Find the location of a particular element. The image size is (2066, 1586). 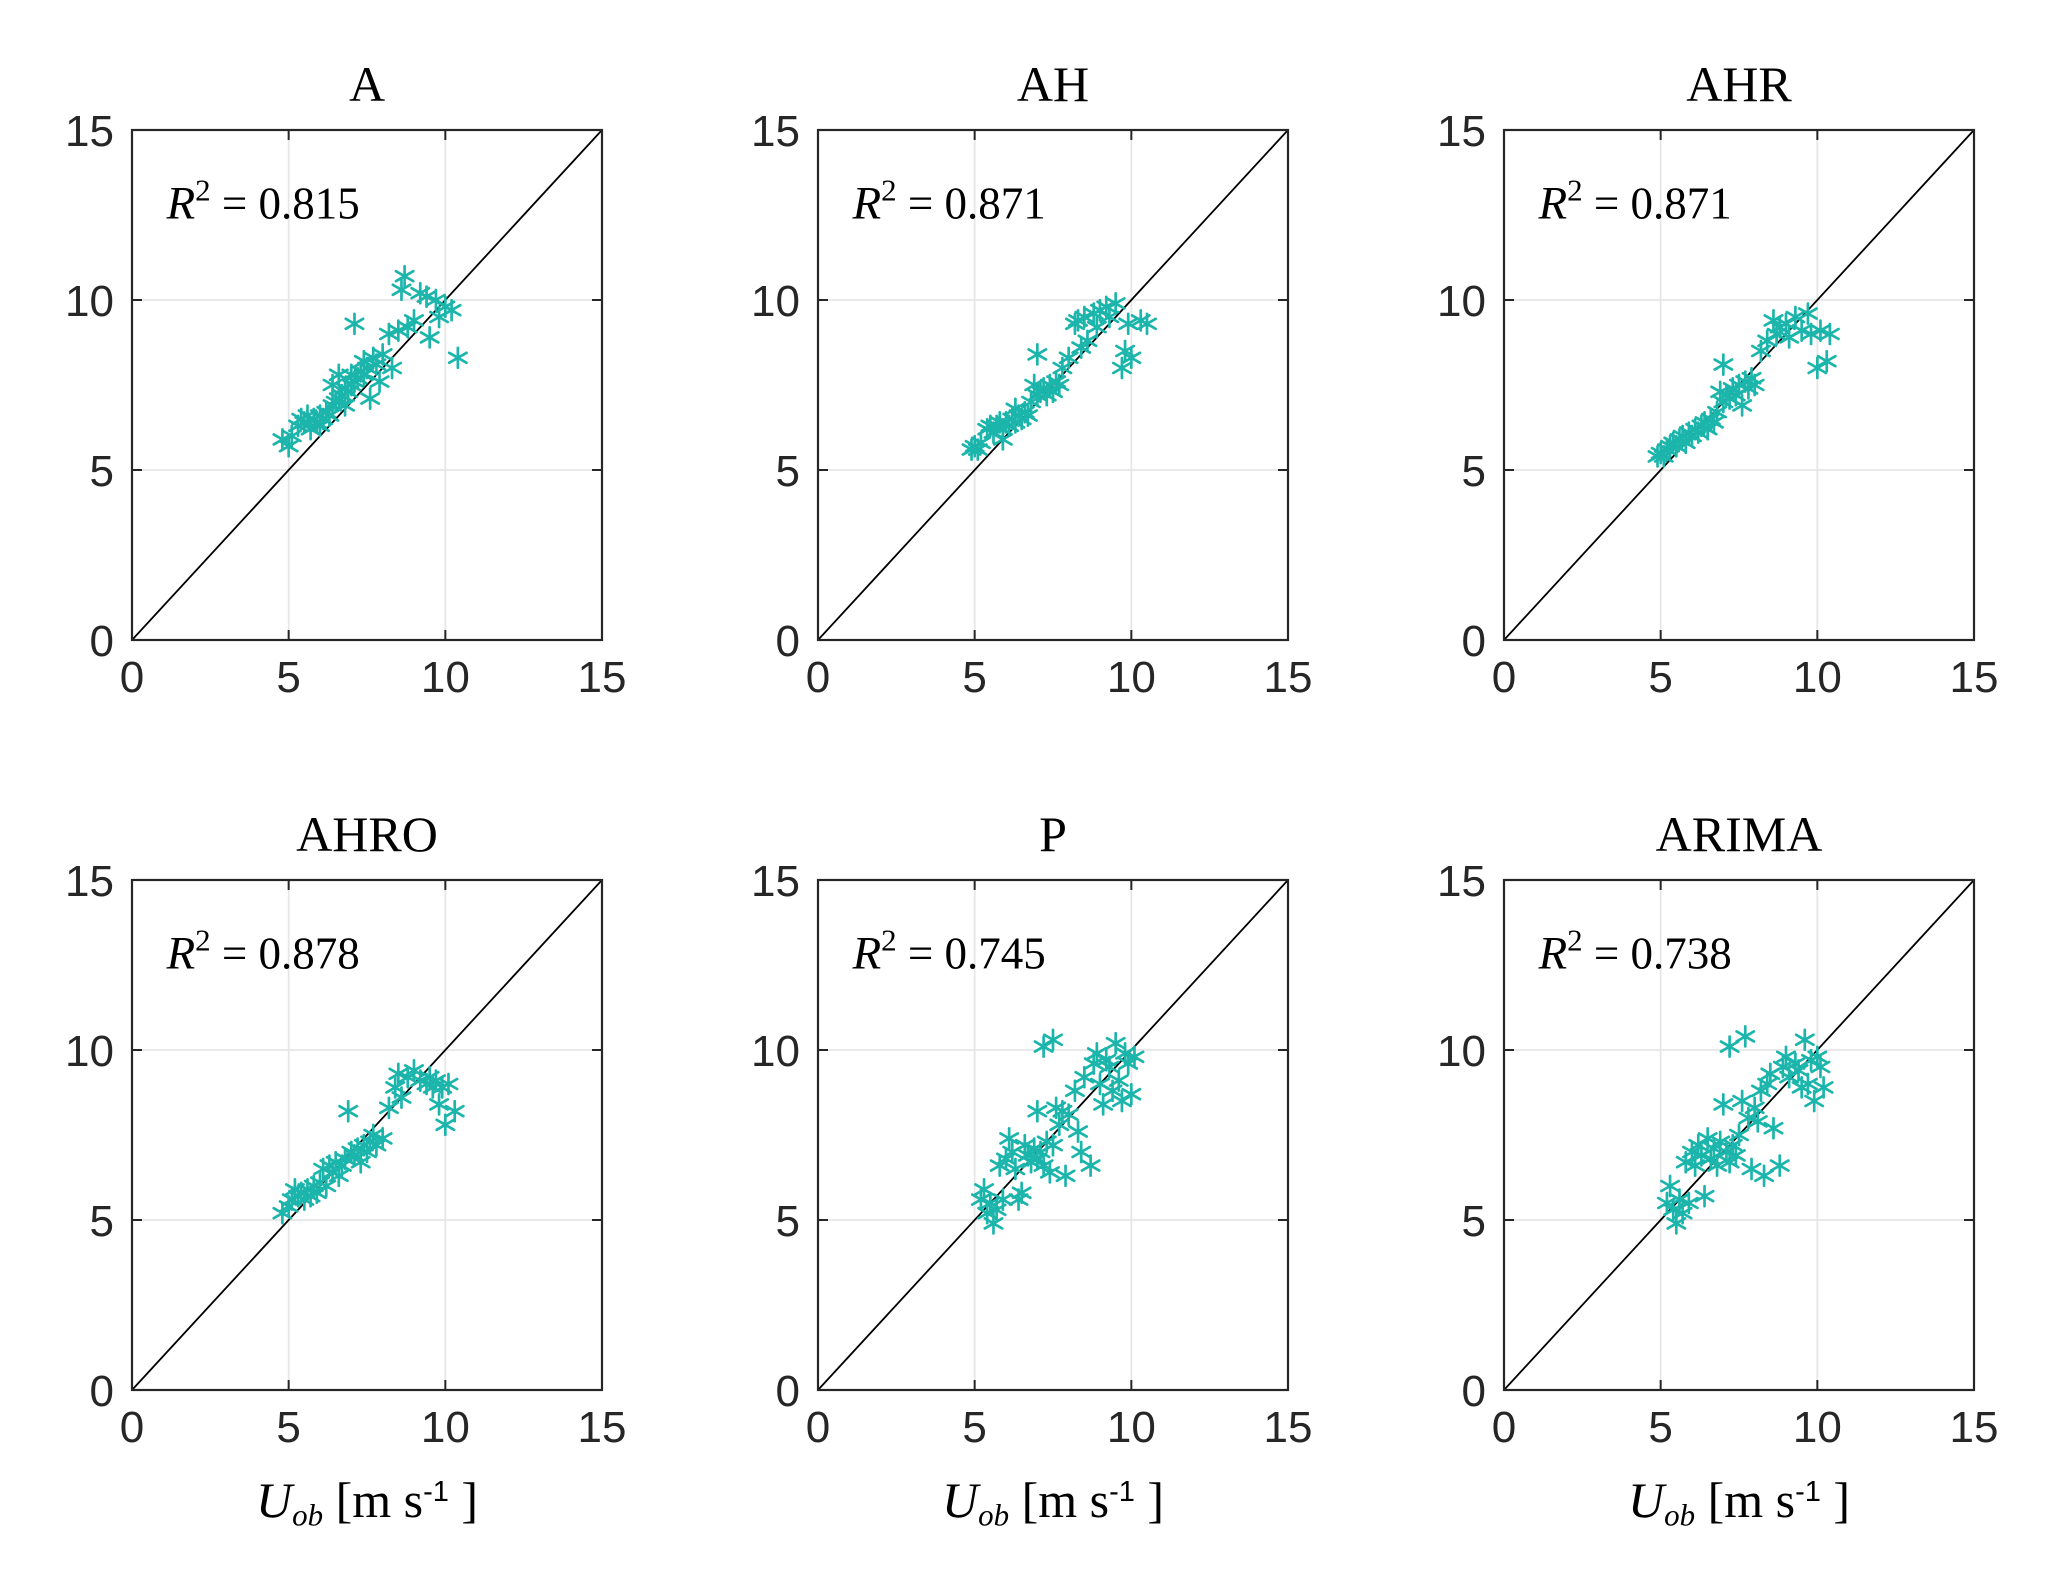

scatter-plot-ah: 0 5 10 15 0 5 10 15 R2 = 0.871 is located at coordinates (1032, 408).